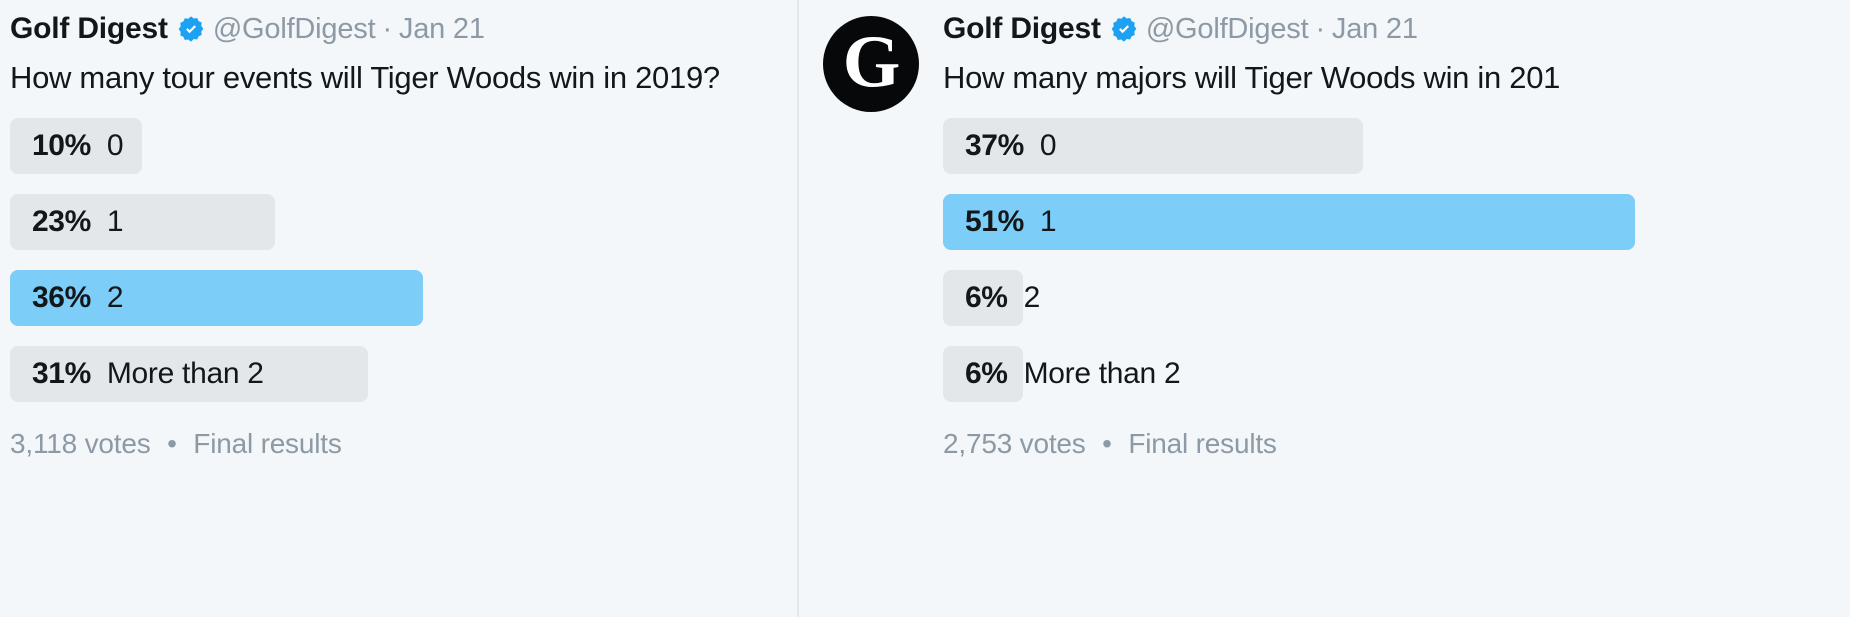 This screenshot has width=1850, height=617. I want to click on poll-option-bar: 31% More than 2, so click(189, 374).